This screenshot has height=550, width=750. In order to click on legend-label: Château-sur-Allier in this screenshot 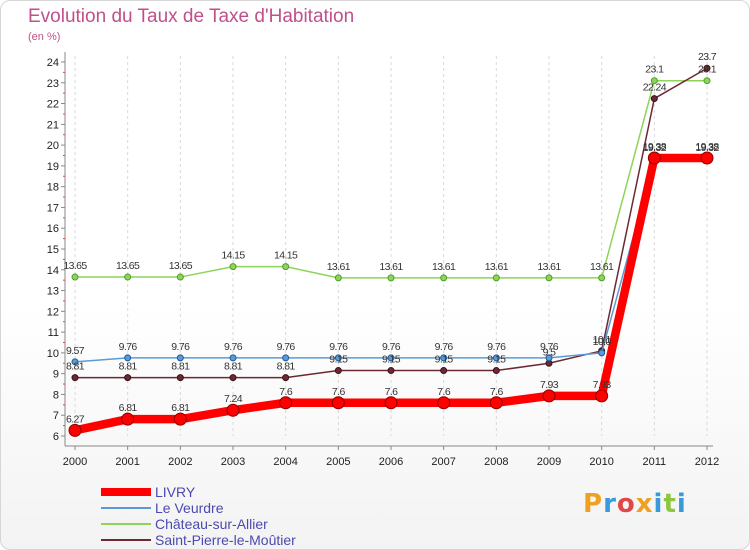, I will do `click(211, 524)`.